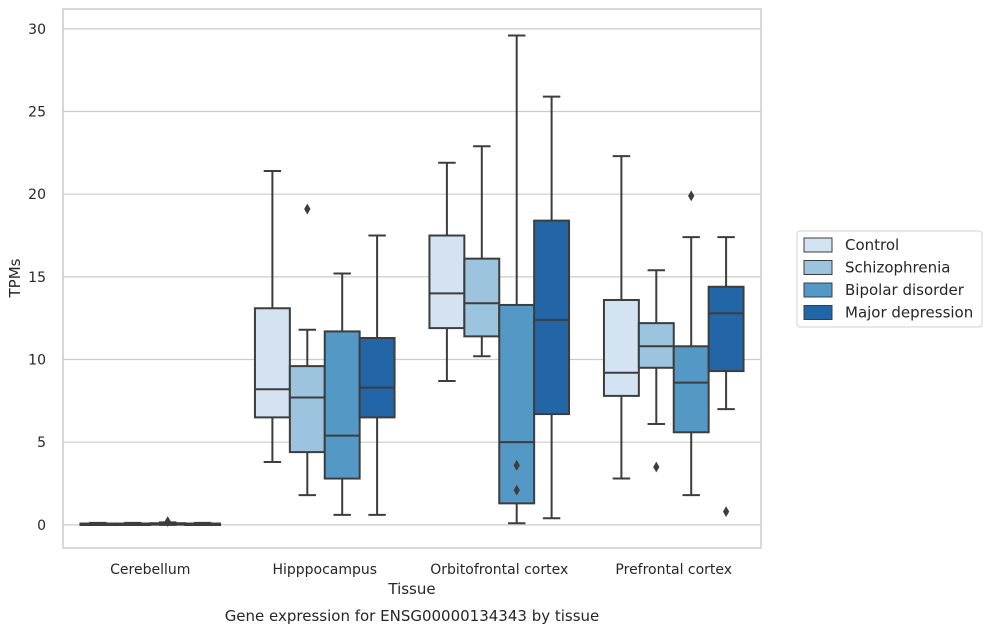 This screenshot has width=993, height=634. Describe the element at coordinates (41, 443) in the screenshot. I see `y-tick-label: 5` at that location.